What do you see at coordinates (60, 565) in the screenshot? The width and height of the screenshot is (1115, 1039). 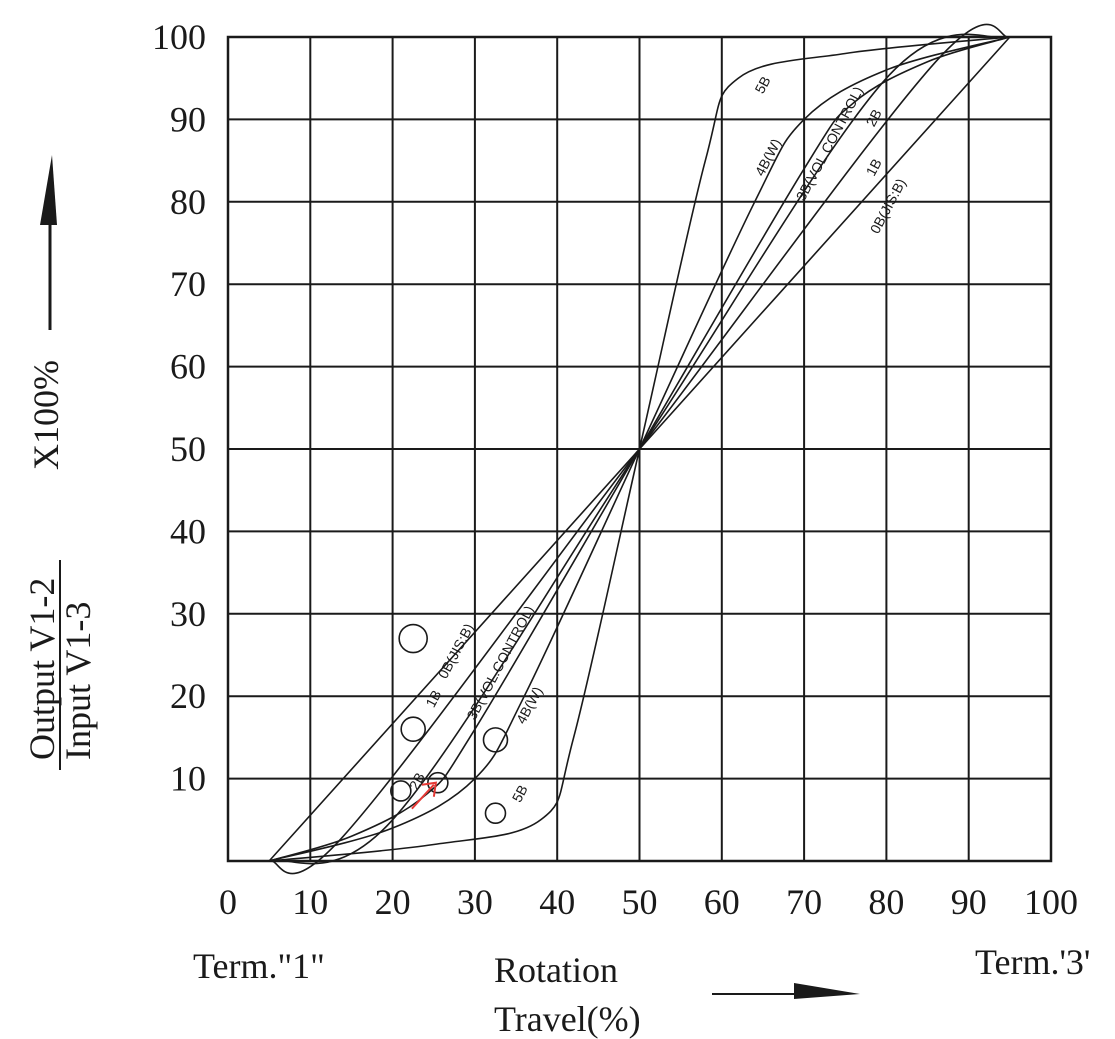 I see `y-label: Output V1-2 Input V1-3 X100%` at bounding box center [60, 565].